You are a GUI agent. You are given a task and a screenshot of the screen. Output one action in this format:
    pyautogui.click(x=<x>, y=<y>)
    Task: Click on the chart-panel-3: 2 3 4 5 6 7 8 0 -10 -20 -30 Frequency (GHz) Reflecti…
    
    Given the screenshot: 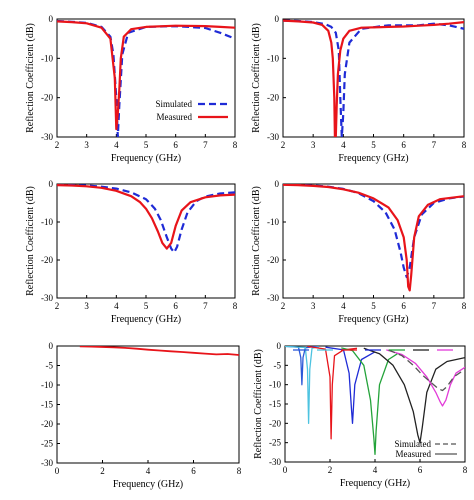 What is the action you would take?
    pyautogui.click(x=131, y=252)
    